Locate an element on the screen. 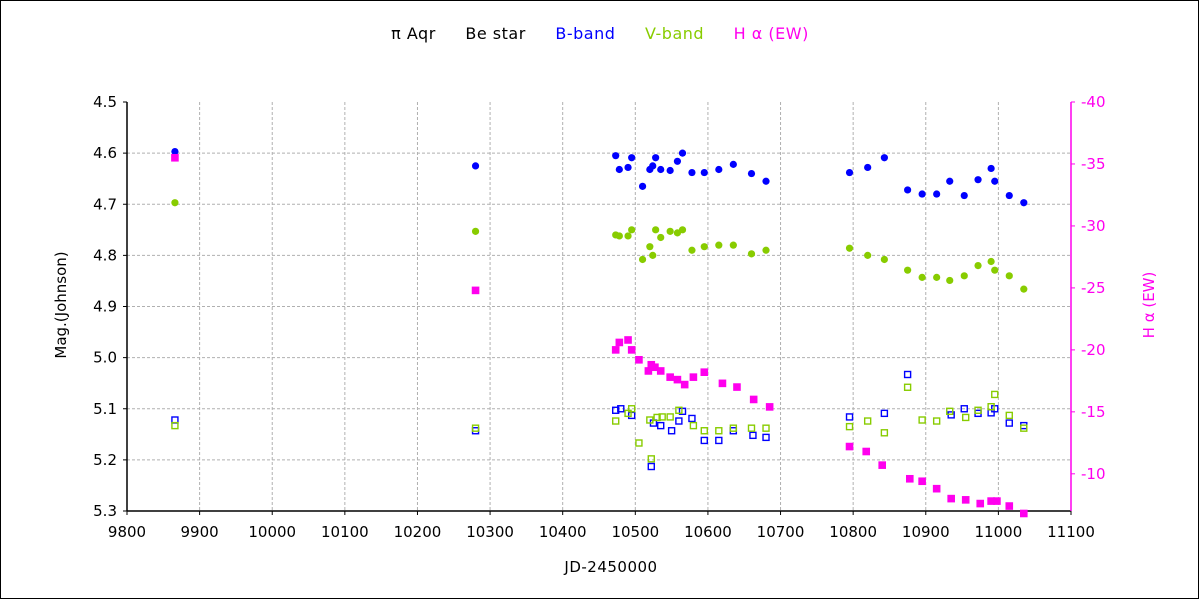 The width and height of the screenshot is (1200, 600). y-axis-title-left: Mag.(Johnson) is located at coordinates (61, 304).